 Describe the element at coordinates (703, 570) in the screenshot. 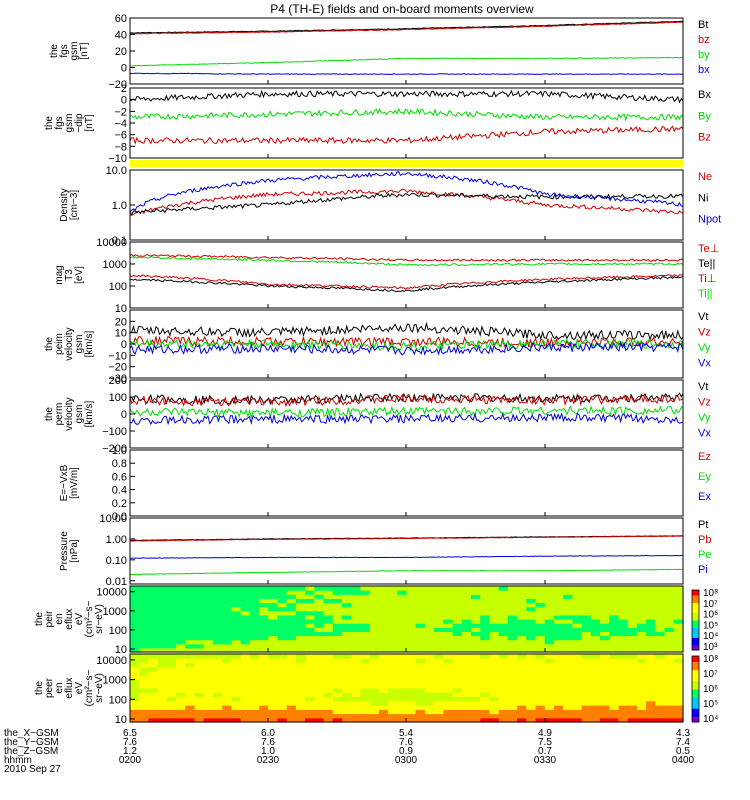

I see `legend-pi: Pi` at that location.